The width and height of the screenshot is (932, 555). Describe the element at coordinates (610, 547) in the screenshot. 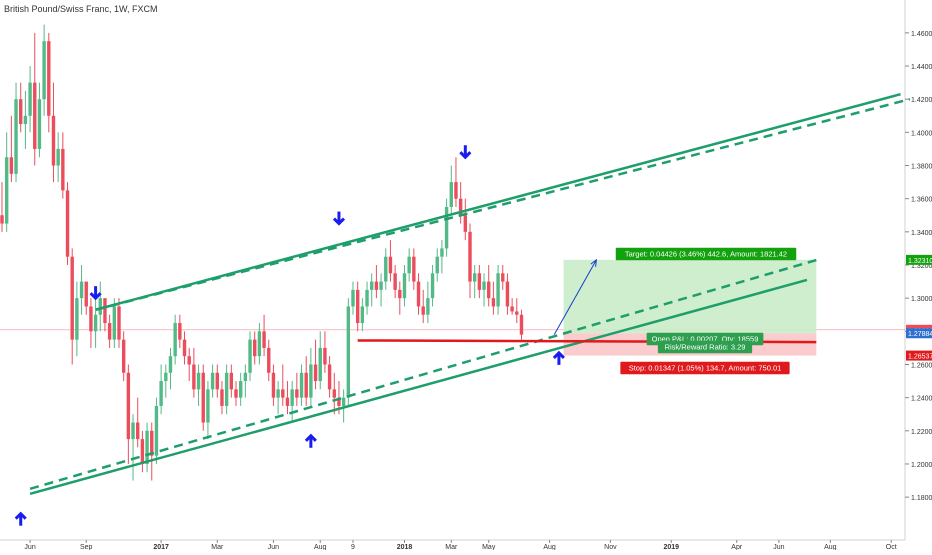

I see `x-tick-label: Nov` at that location.